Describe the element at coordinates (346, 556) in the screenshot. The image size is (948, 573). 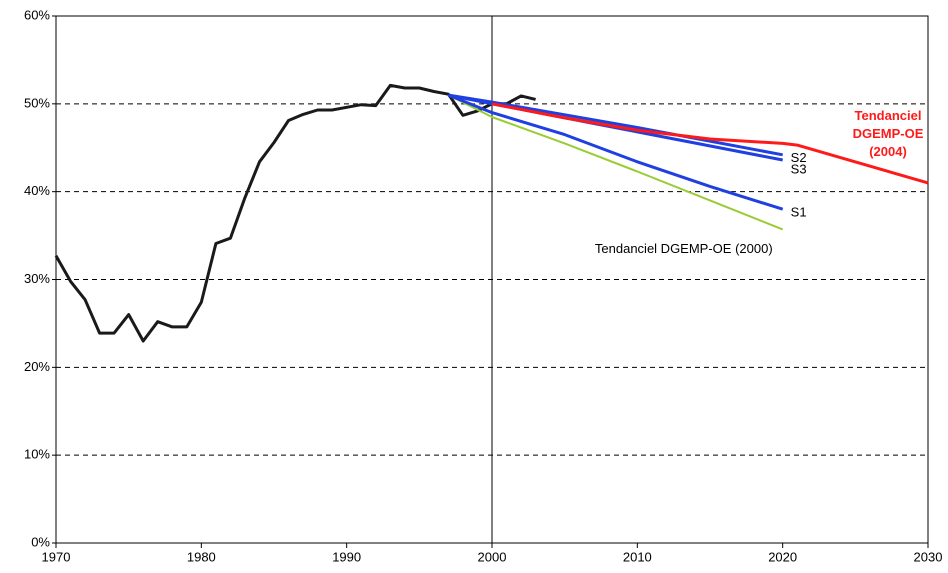
I see `x-tick-label: 1990` at that location.